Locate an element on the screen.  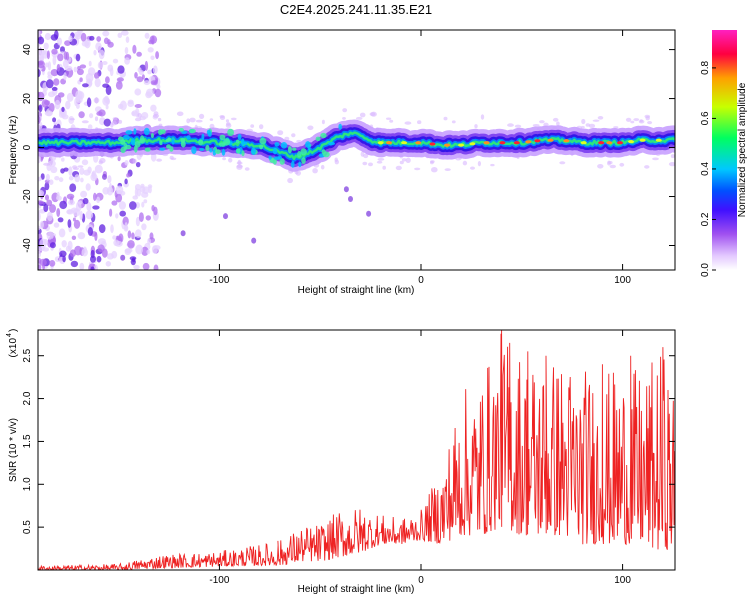
snr-xlabel: Height of straight line (km) is located at coordinates (356, 589).